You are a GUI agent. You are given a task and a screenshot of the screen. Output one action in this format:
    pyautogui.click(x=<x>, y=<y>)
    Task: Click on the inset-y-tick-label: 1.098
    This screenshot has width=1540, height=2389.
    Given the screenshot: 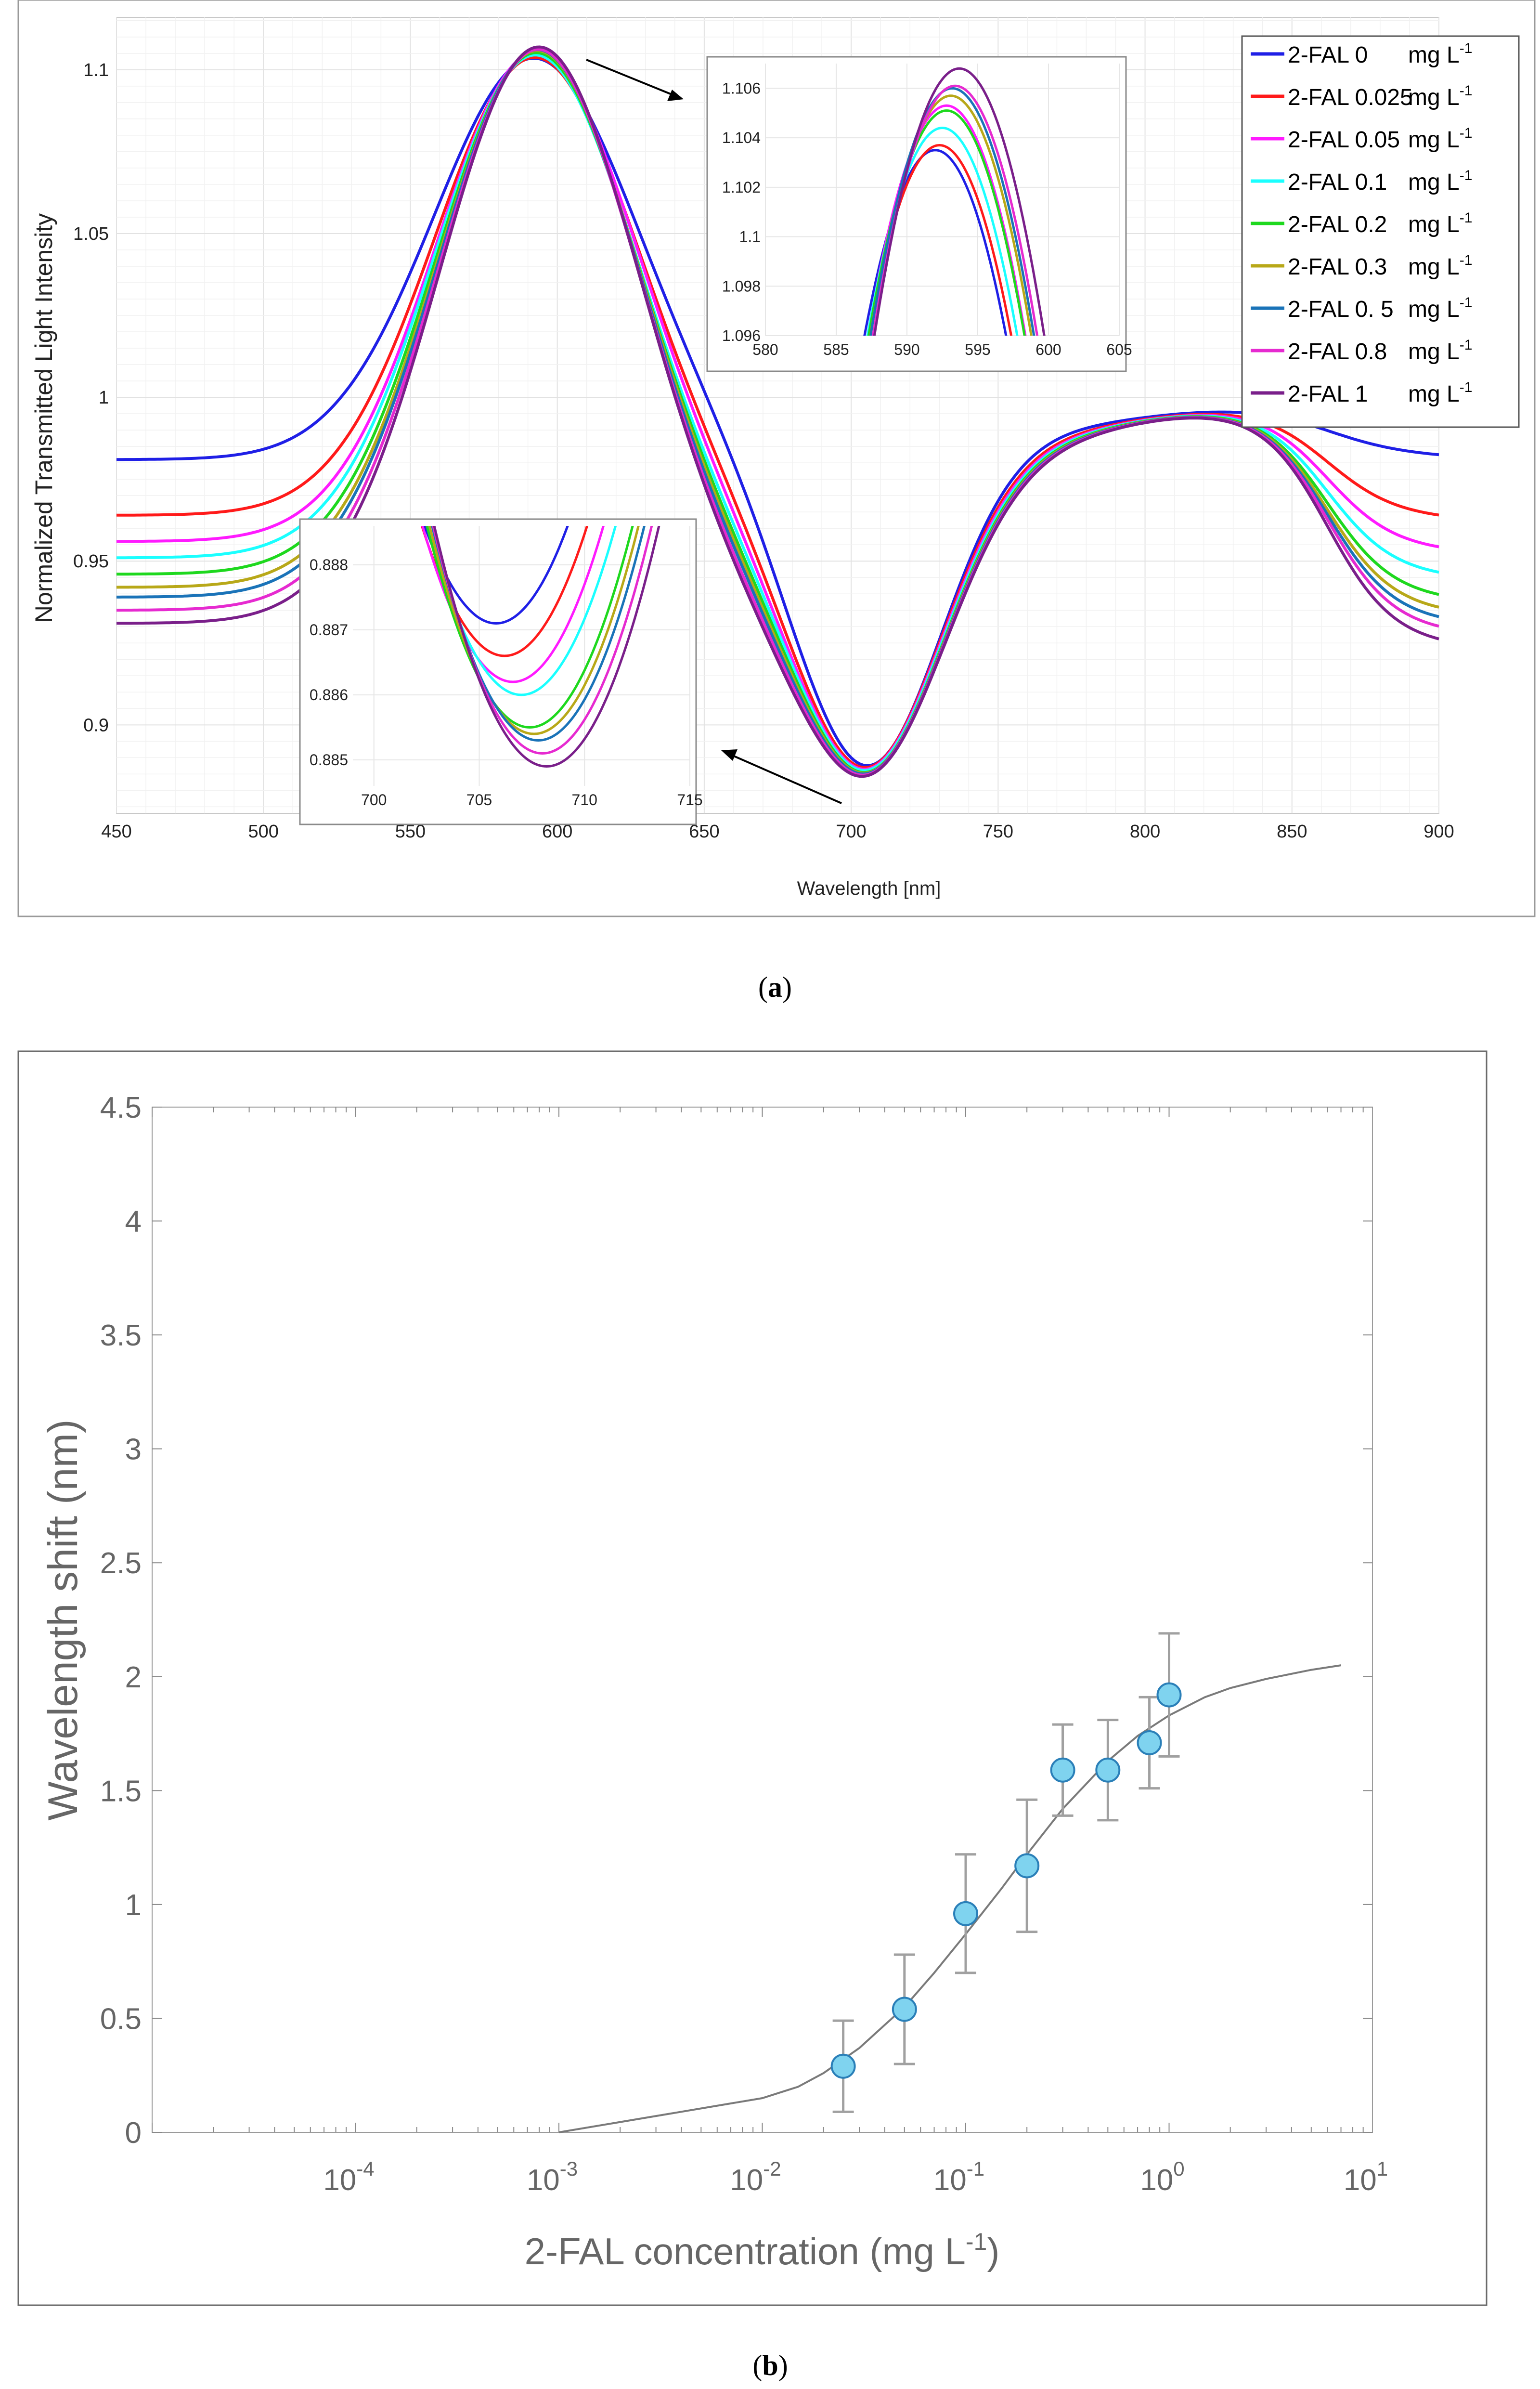 What is the action you would take?
    pyautogui.click(x=741, y=286)
    